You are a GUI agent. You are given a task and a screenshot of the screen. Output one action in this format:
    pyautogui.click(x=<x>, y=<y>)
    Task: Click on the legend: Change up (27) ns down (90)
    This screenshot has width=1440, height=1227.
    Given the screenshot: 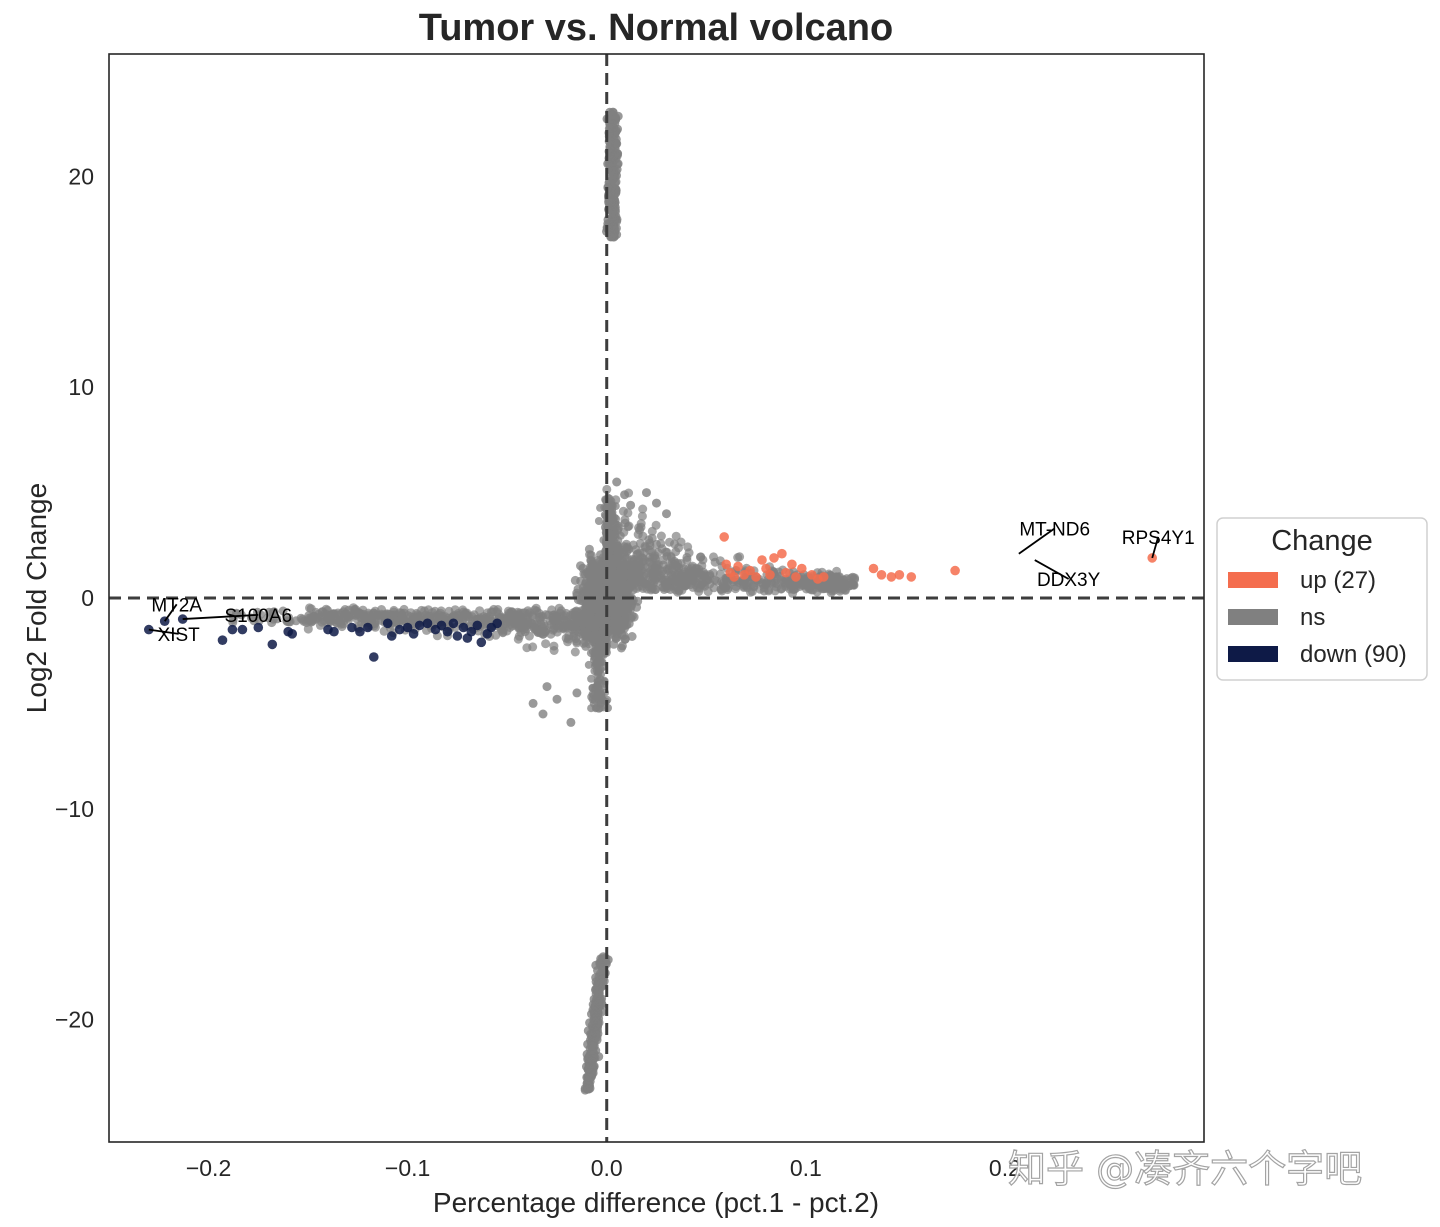 What is the action you would take?
    pyautogui.click(x=1322, y=599)
    